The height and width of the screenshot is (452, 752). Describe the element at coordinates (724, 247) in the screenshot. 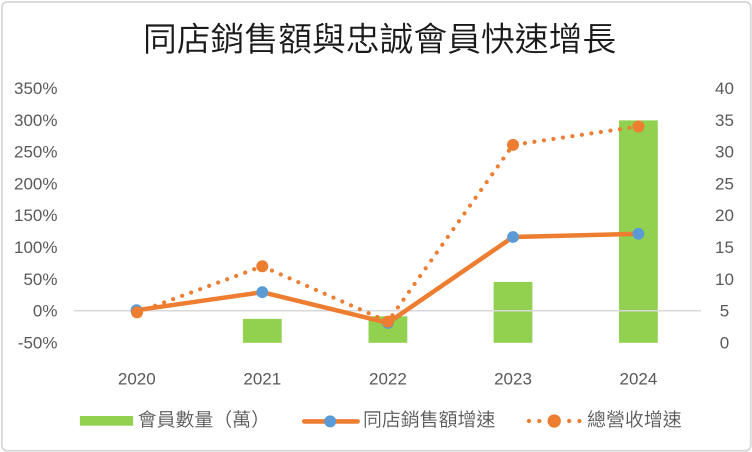

I see `svg-text: 15` at that location.